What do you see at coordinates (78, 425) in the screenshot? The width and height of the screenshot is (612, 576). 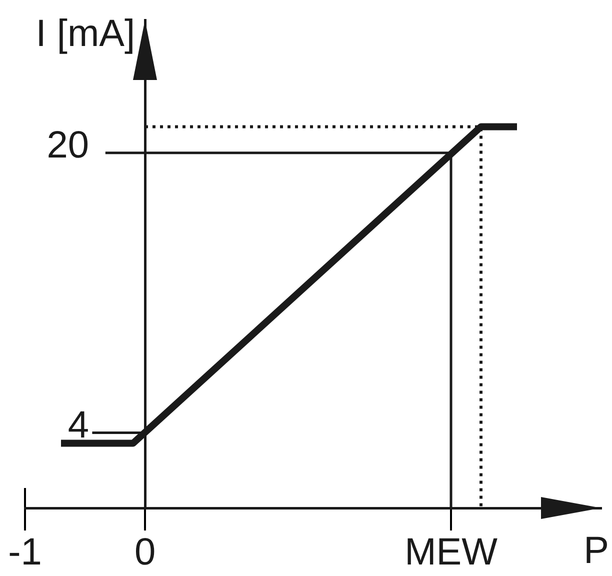 I see `y-tick-label: 4` at bounding box center [78, 425].